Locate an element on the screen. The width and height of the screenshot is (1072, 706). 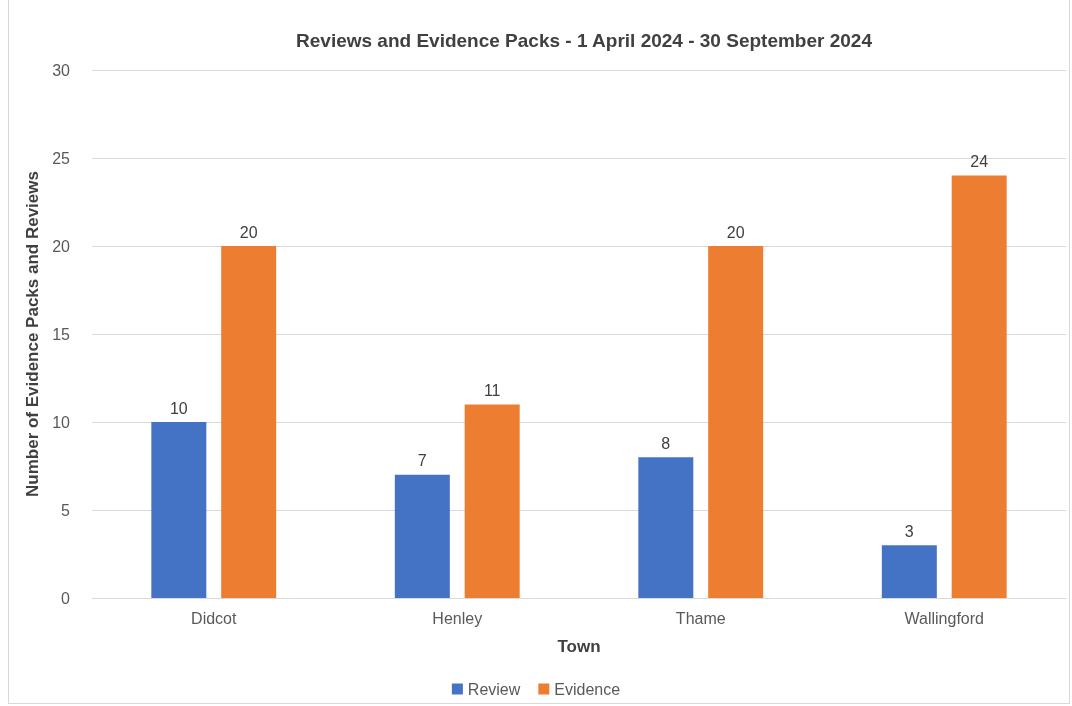
y-tick-label: 5 is located at coordinates (66, 510).